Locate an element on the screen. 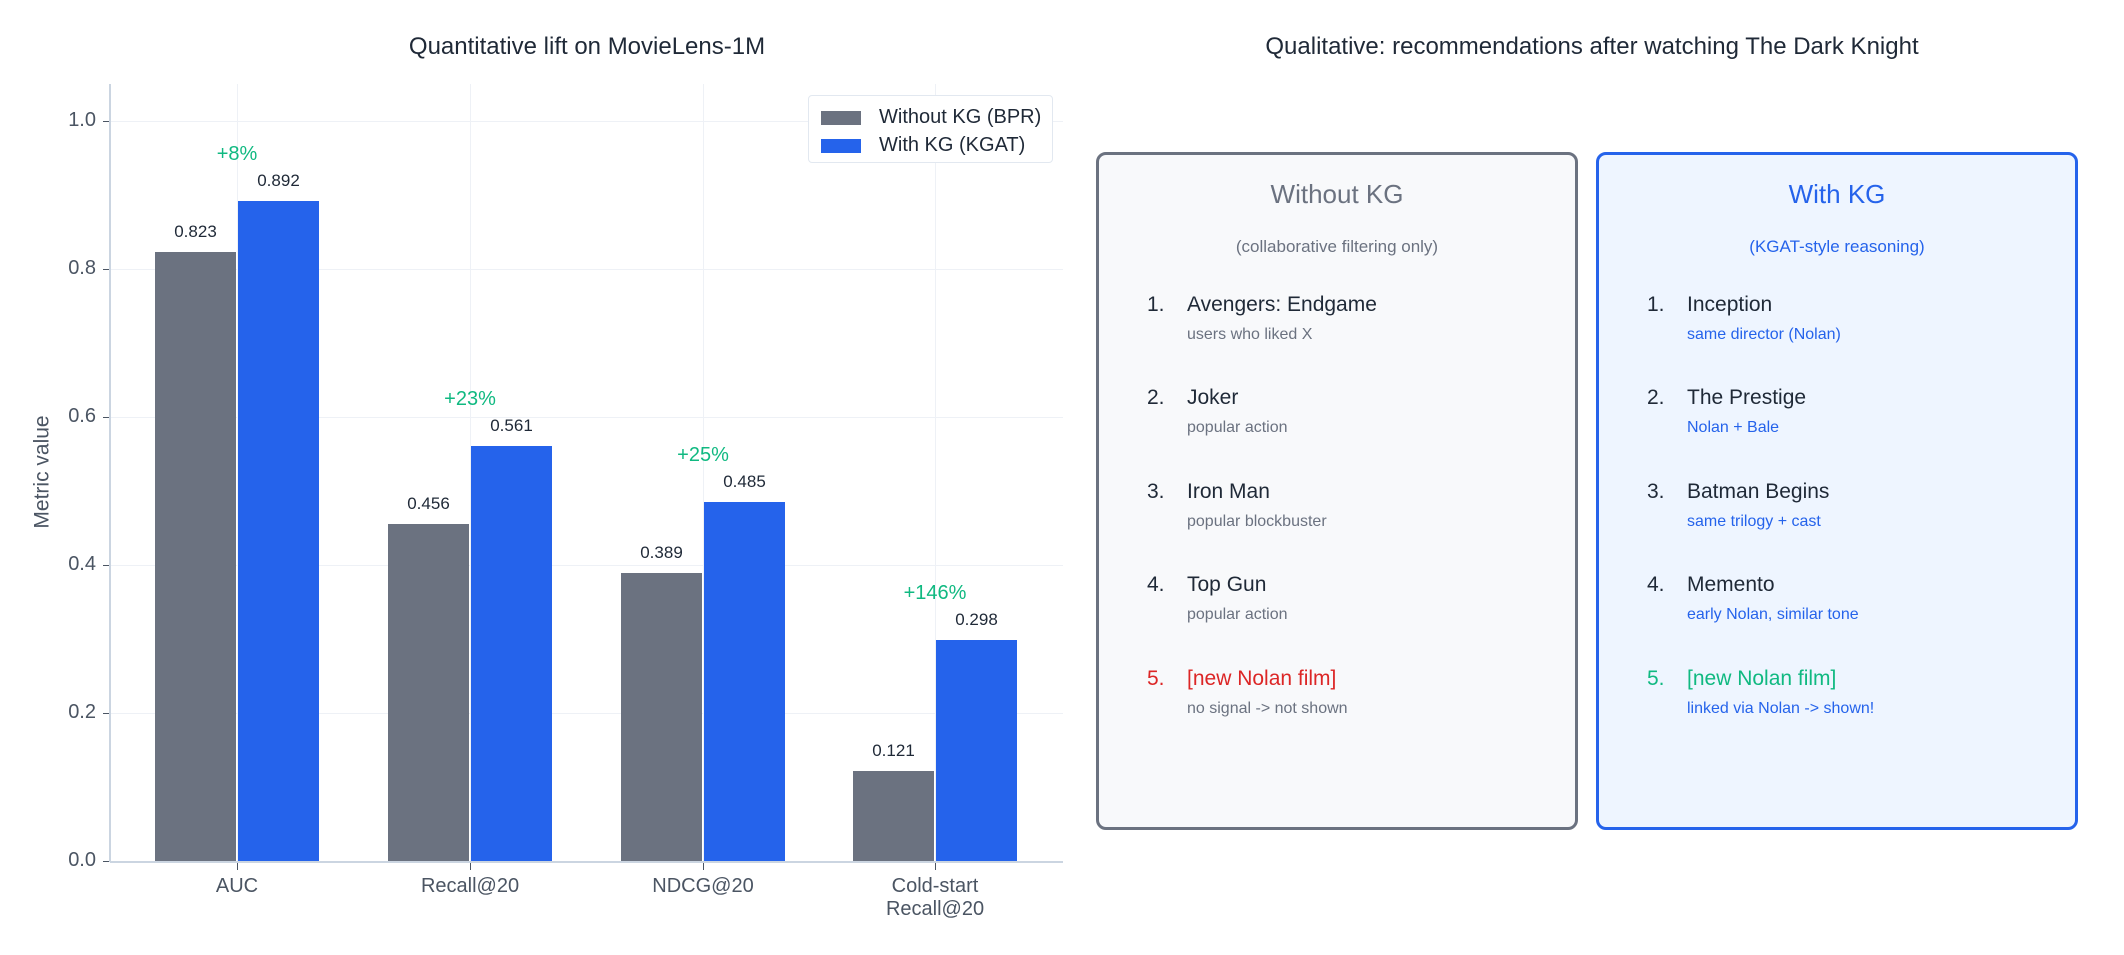  item-title: Batman Begins is located at coordinates (1758, 491).